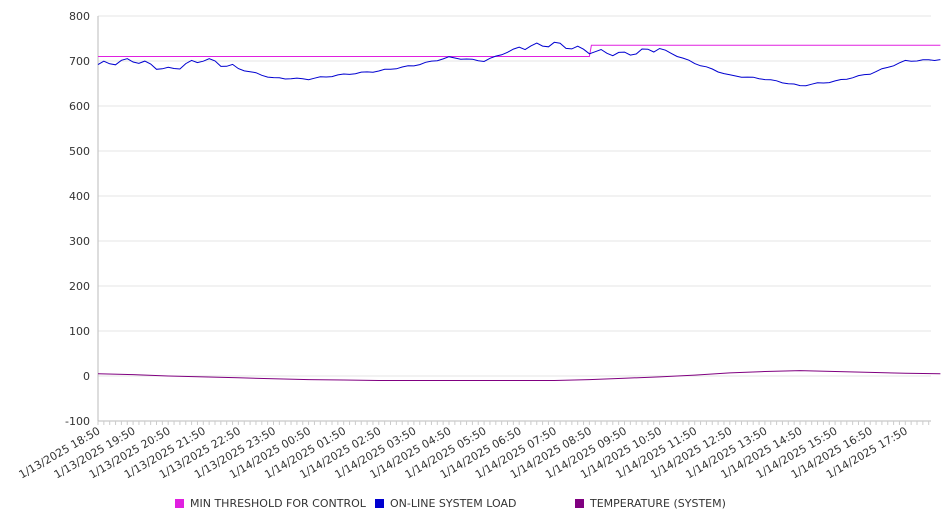 The height and width of the screenshot is (526, 946). I want to click on y-tick-label: 100, so click(79, 331).